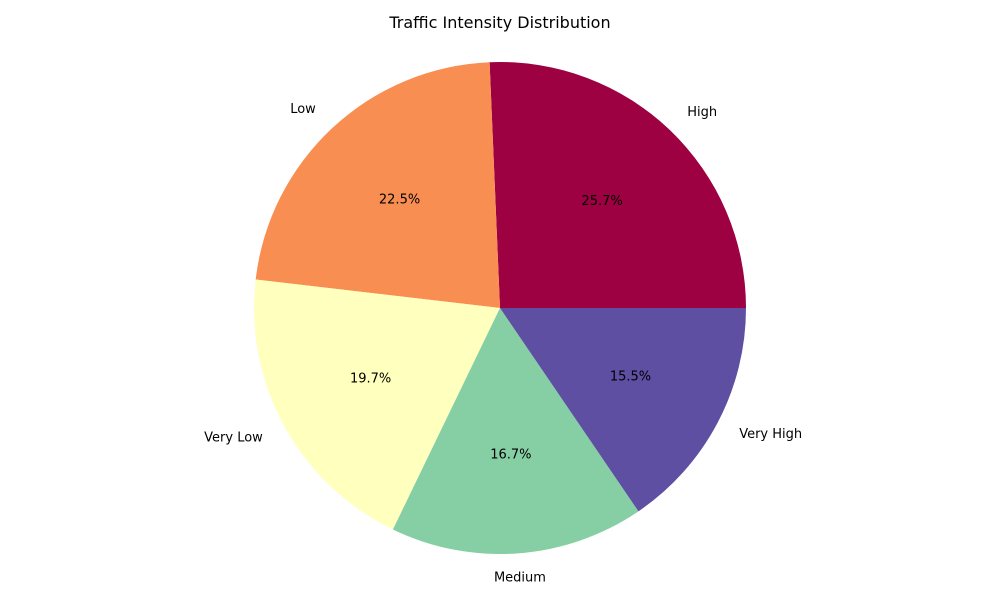 The image size is (1000, 600). I want to click on slice-label-high: High, so click(702, 112).